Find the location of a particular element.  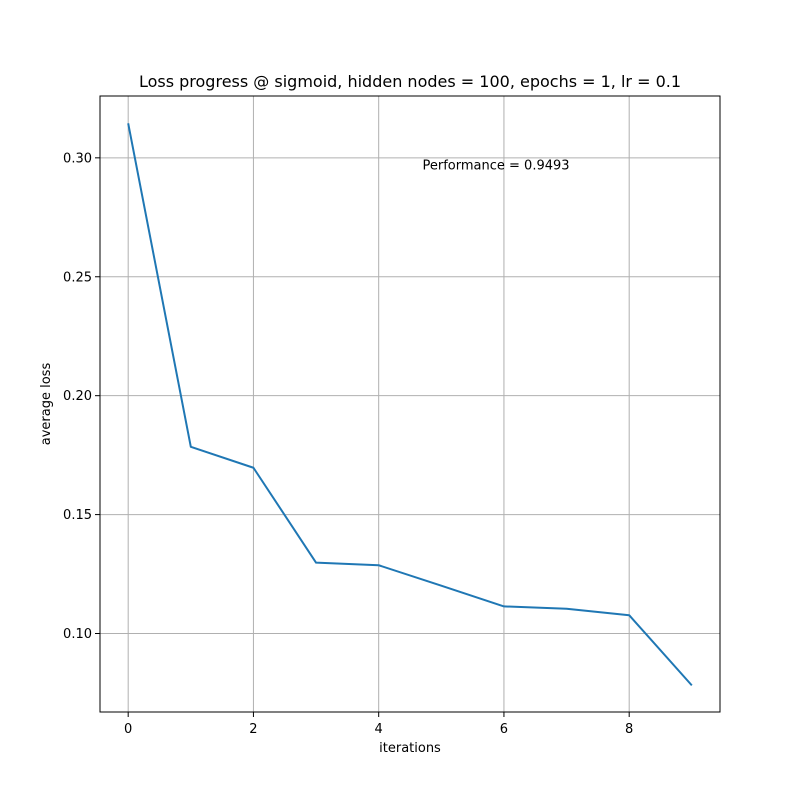

x-axis-label: iterations is located at coordinates (410, 748).